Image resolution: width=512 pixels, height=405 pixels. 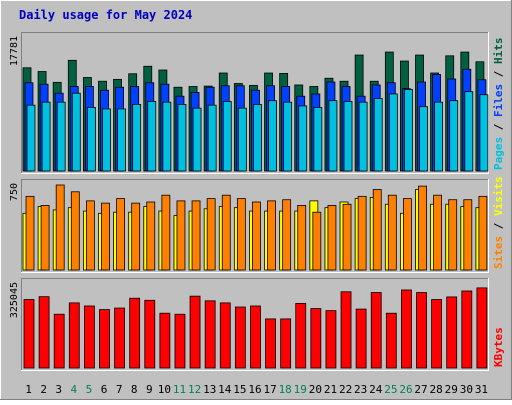 What do you see at coordinates (376, 389) in the screenshot?
I see `x-tick-label-day-24: 24` at bounding box center [376, 389].